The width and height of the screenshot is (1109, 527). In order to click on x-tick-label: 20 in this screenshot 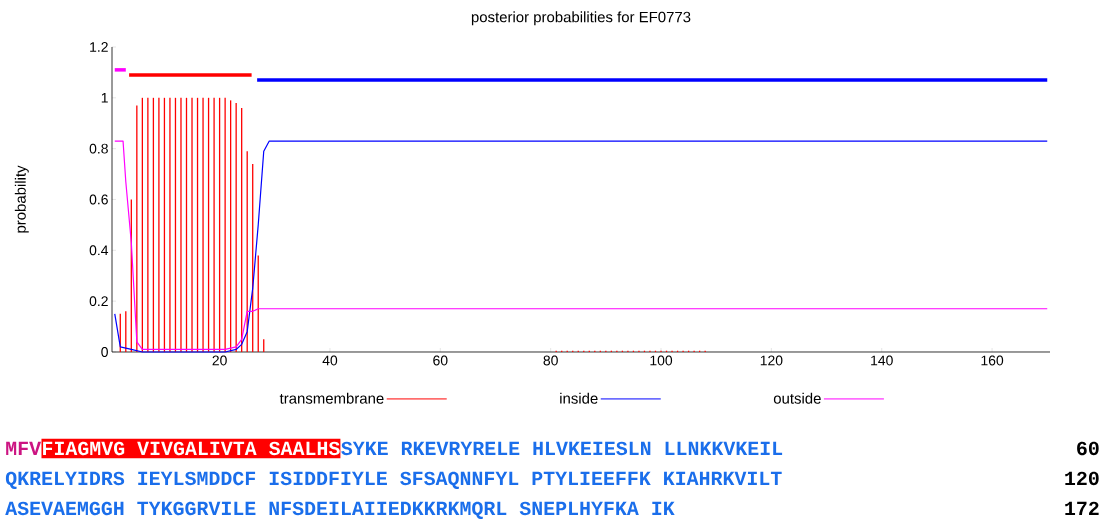, I will do `click(219, 360)`.